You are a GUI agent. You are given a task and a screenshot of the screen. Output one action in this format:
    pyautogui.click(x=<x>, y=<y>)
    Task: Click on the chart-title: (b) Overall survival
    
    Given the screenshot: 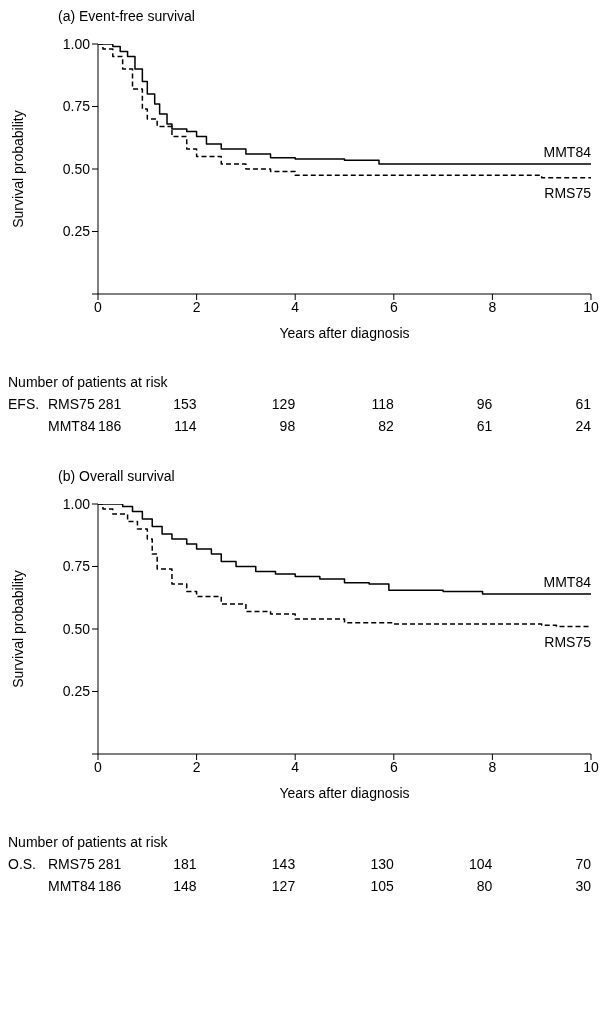 What is the action you would take?
    pyautogui.click(x=117, y=476)
    